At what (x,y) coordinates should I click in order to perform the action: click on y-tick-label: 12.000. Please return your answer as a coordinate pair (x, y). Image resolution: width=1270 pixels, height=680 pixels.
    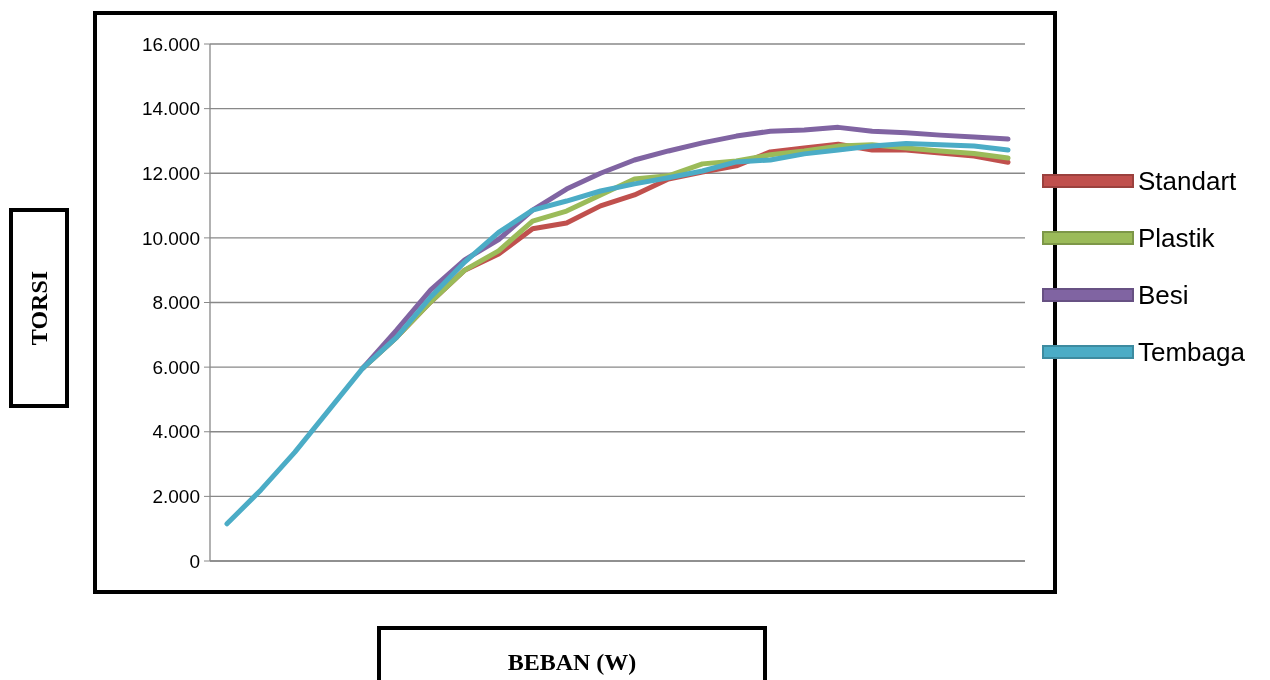
    Looking at the image, I should click on (170, 173).